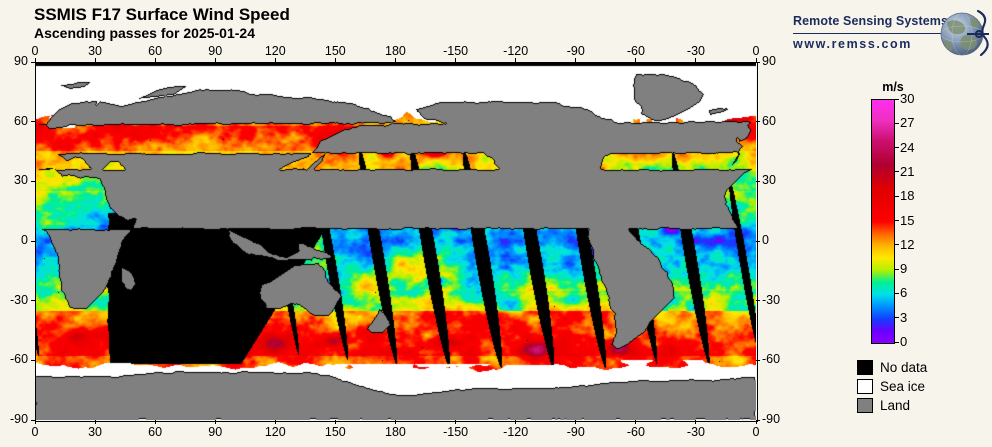 This screenshot has width=992, height=447. I want to click on legend-swatch-sea-ice, so click(865, 386).